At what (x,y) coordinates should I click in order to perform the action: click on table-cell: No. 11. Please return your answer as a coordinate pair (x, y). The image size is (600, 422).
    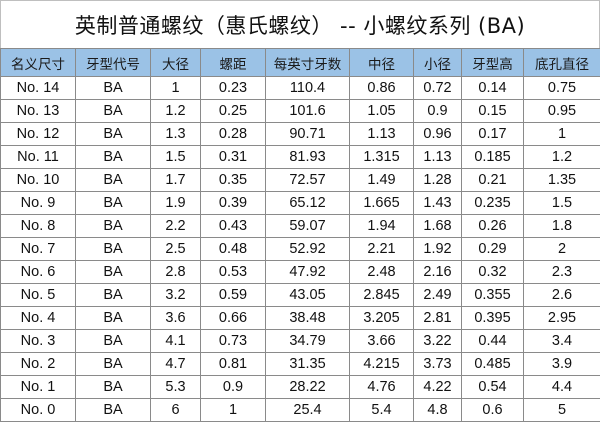
    Looking at the image, I should click on (38, 157).